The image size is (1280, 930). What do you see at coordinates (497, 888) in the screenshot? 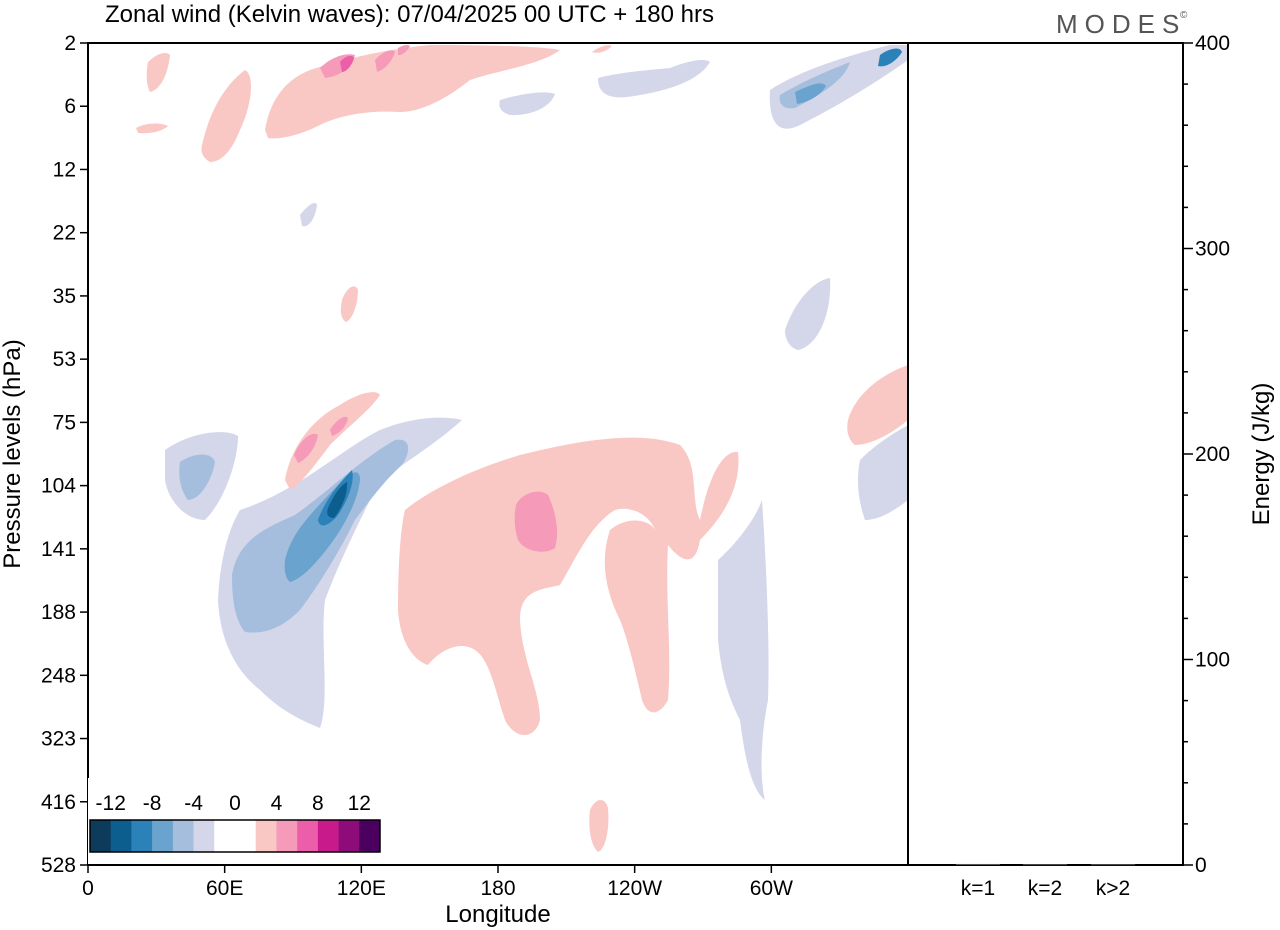
I see `x-tick-label: 180` at bounding box center [497, 888].